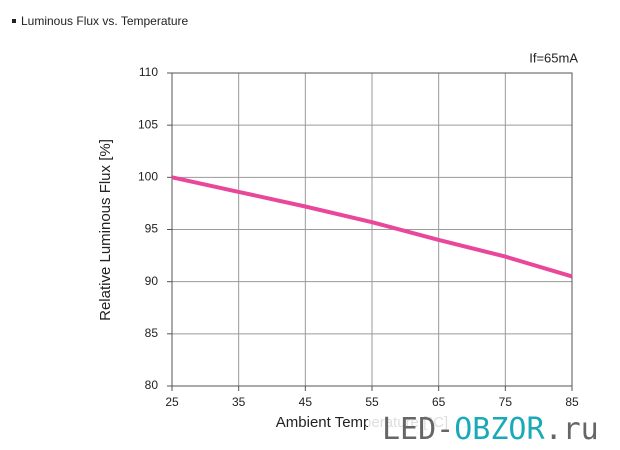 The width and height of the screenshot is (620, 450). I want to click on x-tick-label: 65, so click(439, 402).